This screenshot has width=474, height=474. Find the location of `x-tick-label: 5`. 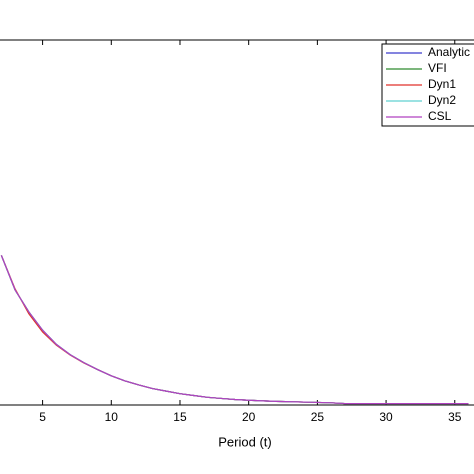

x-tick-label: 5 is located at coordinates (42, 417).